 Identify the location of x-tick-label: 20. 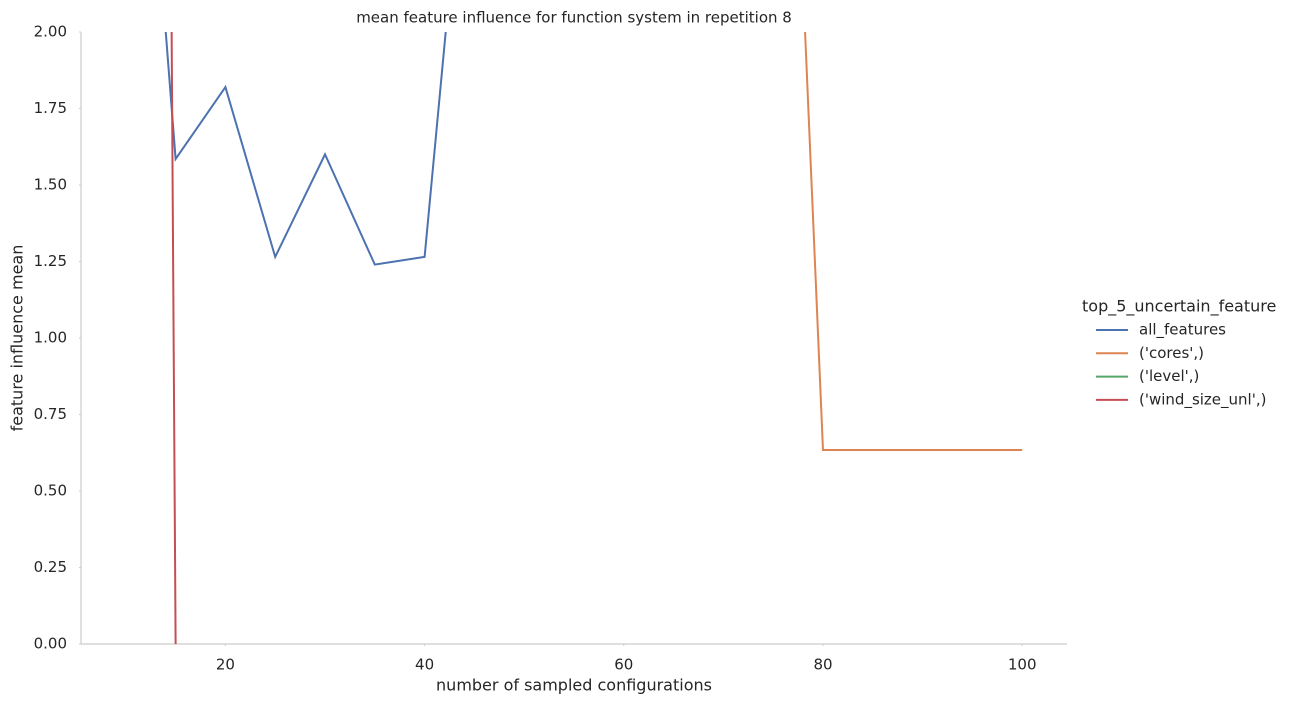
(225, 665).